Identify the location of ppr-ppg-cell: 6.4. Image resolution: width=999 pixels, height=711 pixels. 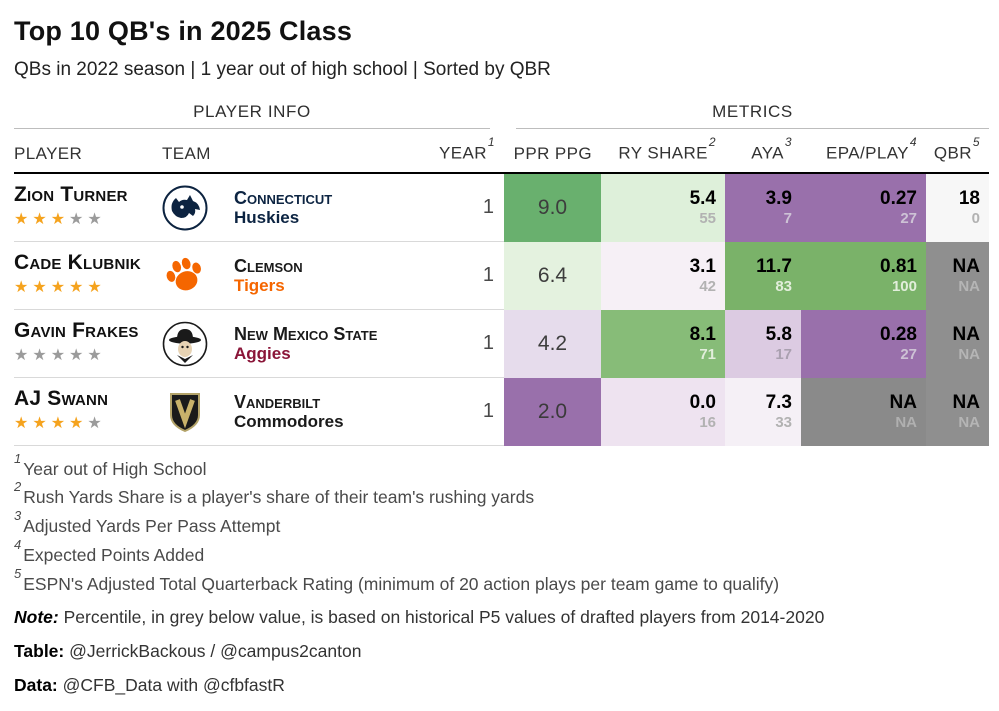
(552, 275).